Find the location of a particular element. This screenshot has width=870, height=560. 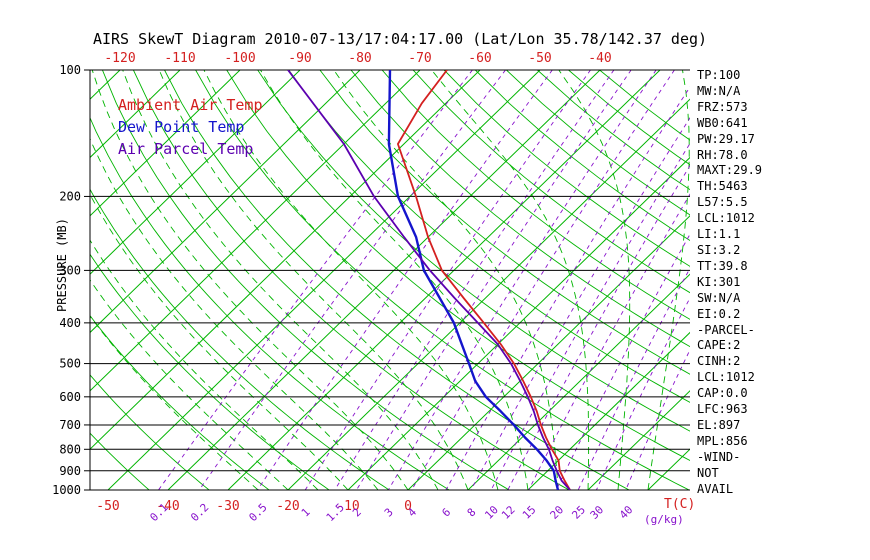

svg-text: -90 is located at coordinates (299, 58).